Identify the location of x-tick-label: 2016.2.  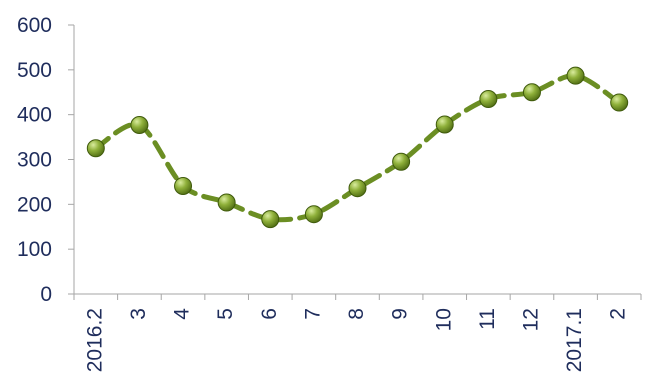
(94, 340).